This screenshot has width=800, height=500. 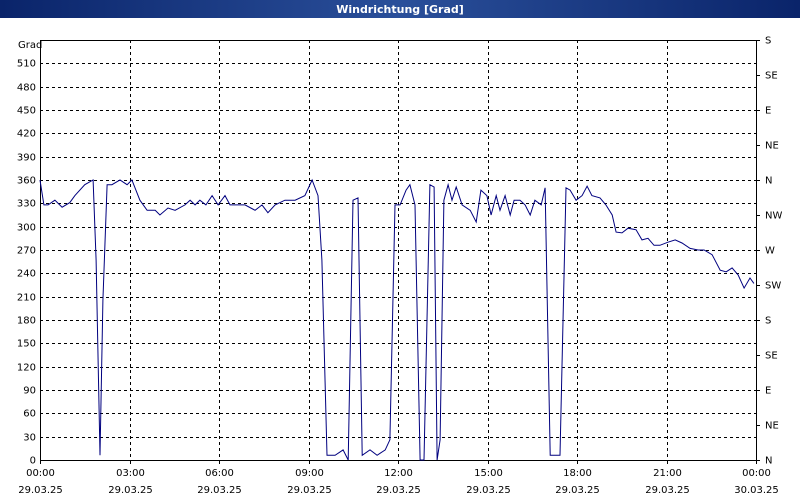 What do you see at coordinates (26, 158) in the screenshot?
I see `y-tick-label: 390` at bounding box center [26, 158].